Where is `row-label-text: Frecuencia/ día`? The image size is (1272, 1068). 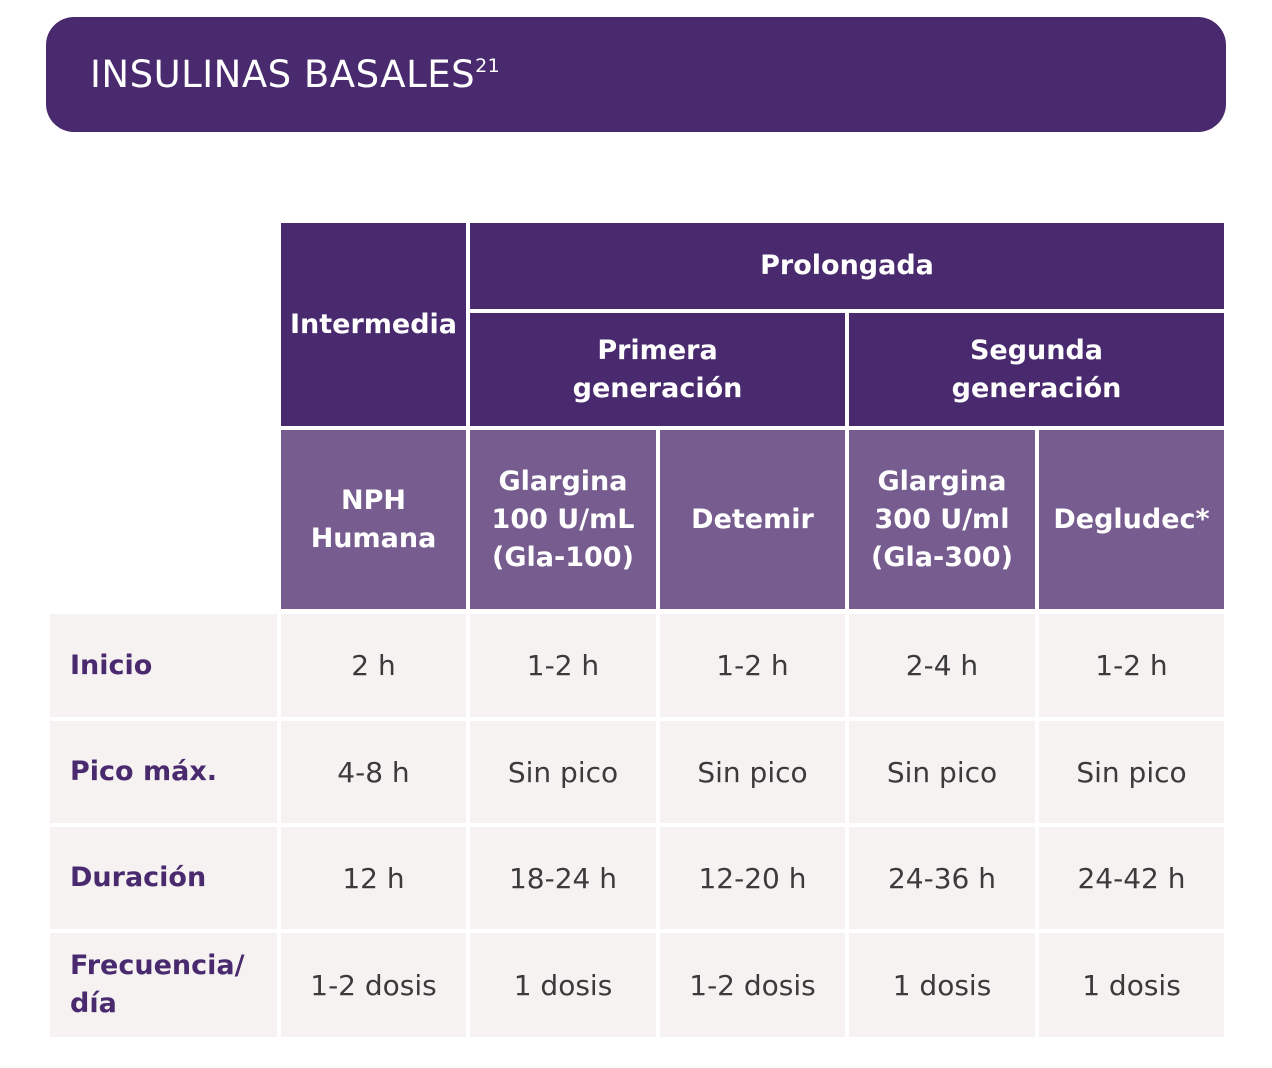
row-label-text: Frecuencia/ día is located at coordinates (157, 984).